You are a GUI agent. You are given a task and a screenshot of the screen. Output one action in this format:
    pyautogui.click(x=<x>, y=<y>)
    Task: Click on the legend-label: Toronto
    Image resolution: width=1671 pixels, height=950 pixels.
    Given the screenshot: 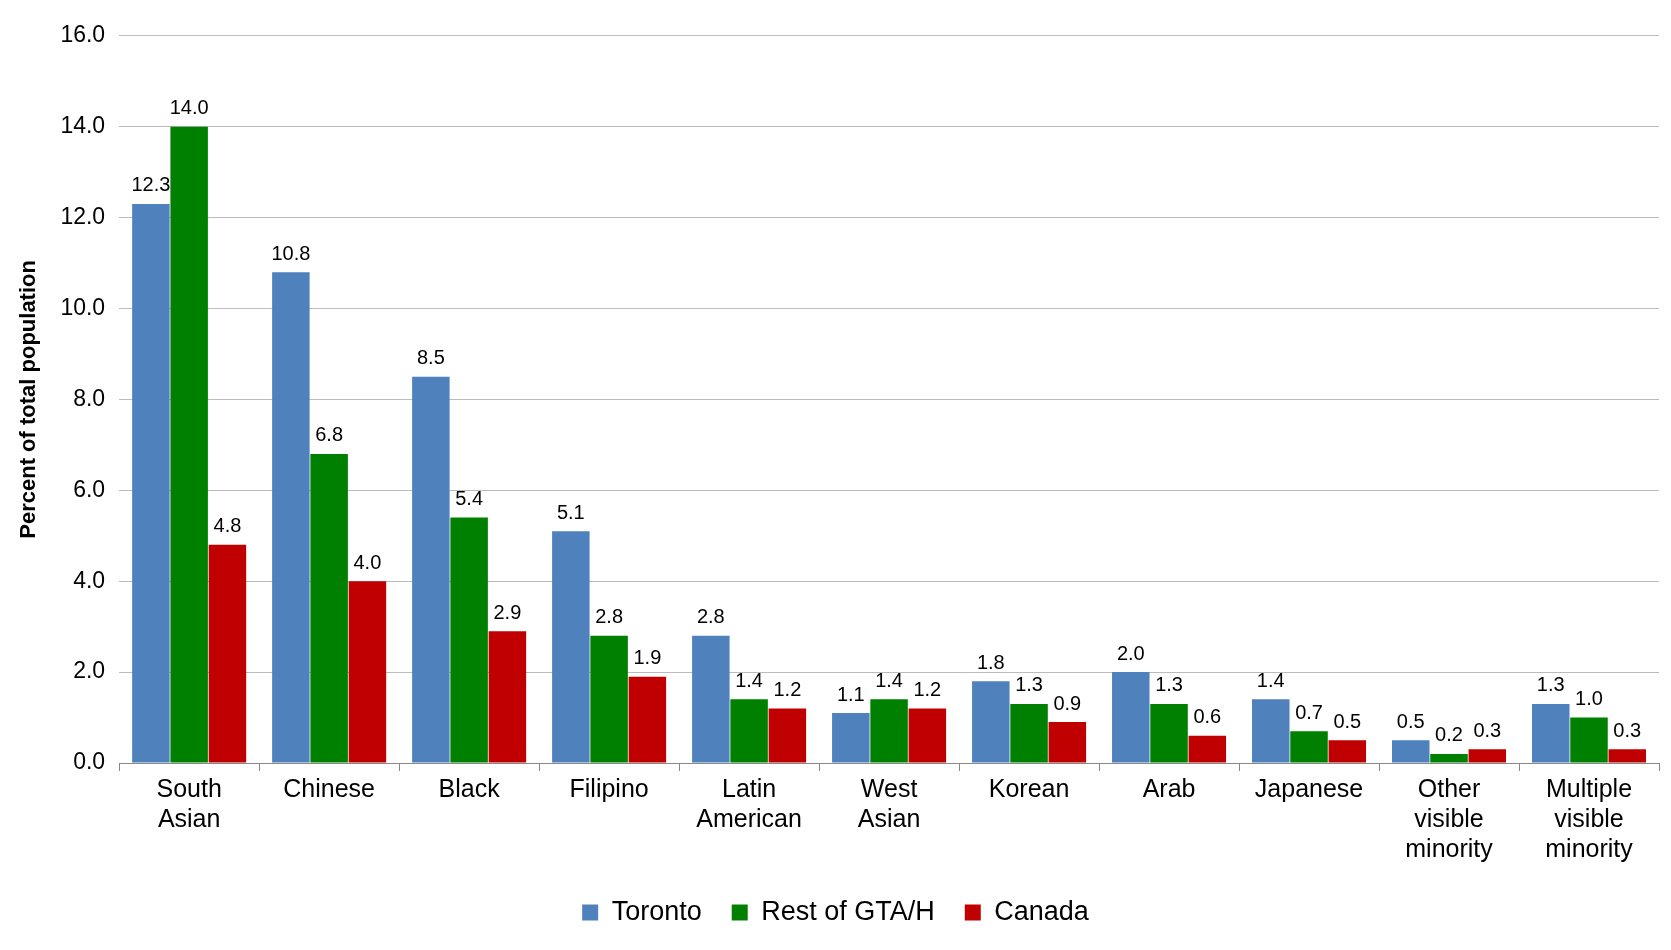 What is the action you would take?
    pyautogui.click(x=656, y=910)
    